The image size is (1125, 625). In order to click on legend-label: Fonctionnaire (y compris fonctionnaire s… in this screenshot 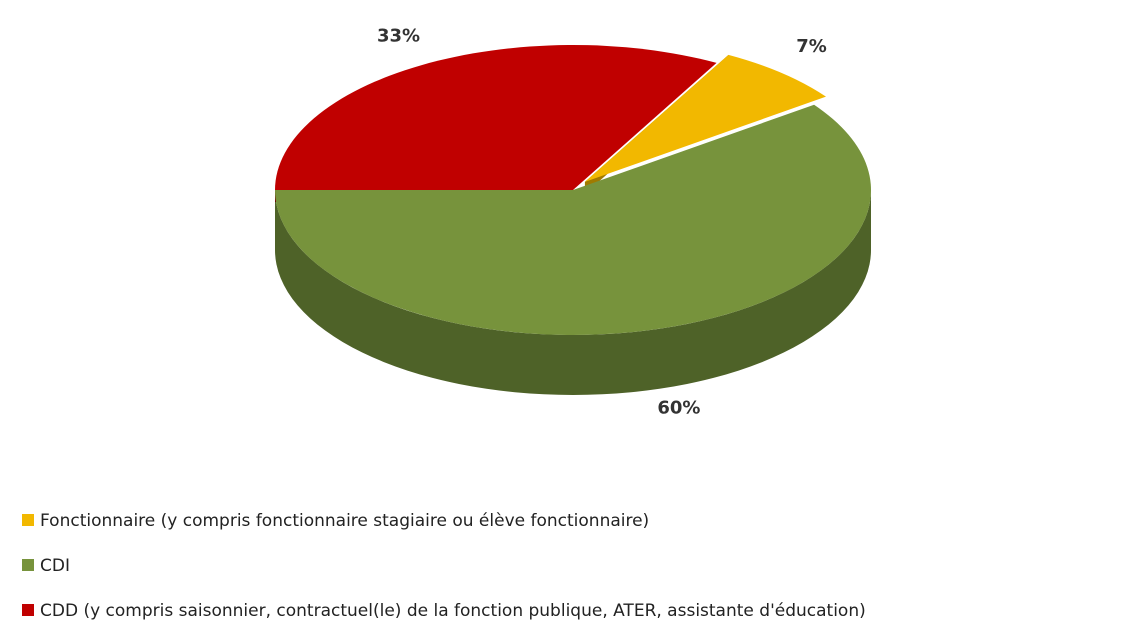, I will do `click(344, 521)`.